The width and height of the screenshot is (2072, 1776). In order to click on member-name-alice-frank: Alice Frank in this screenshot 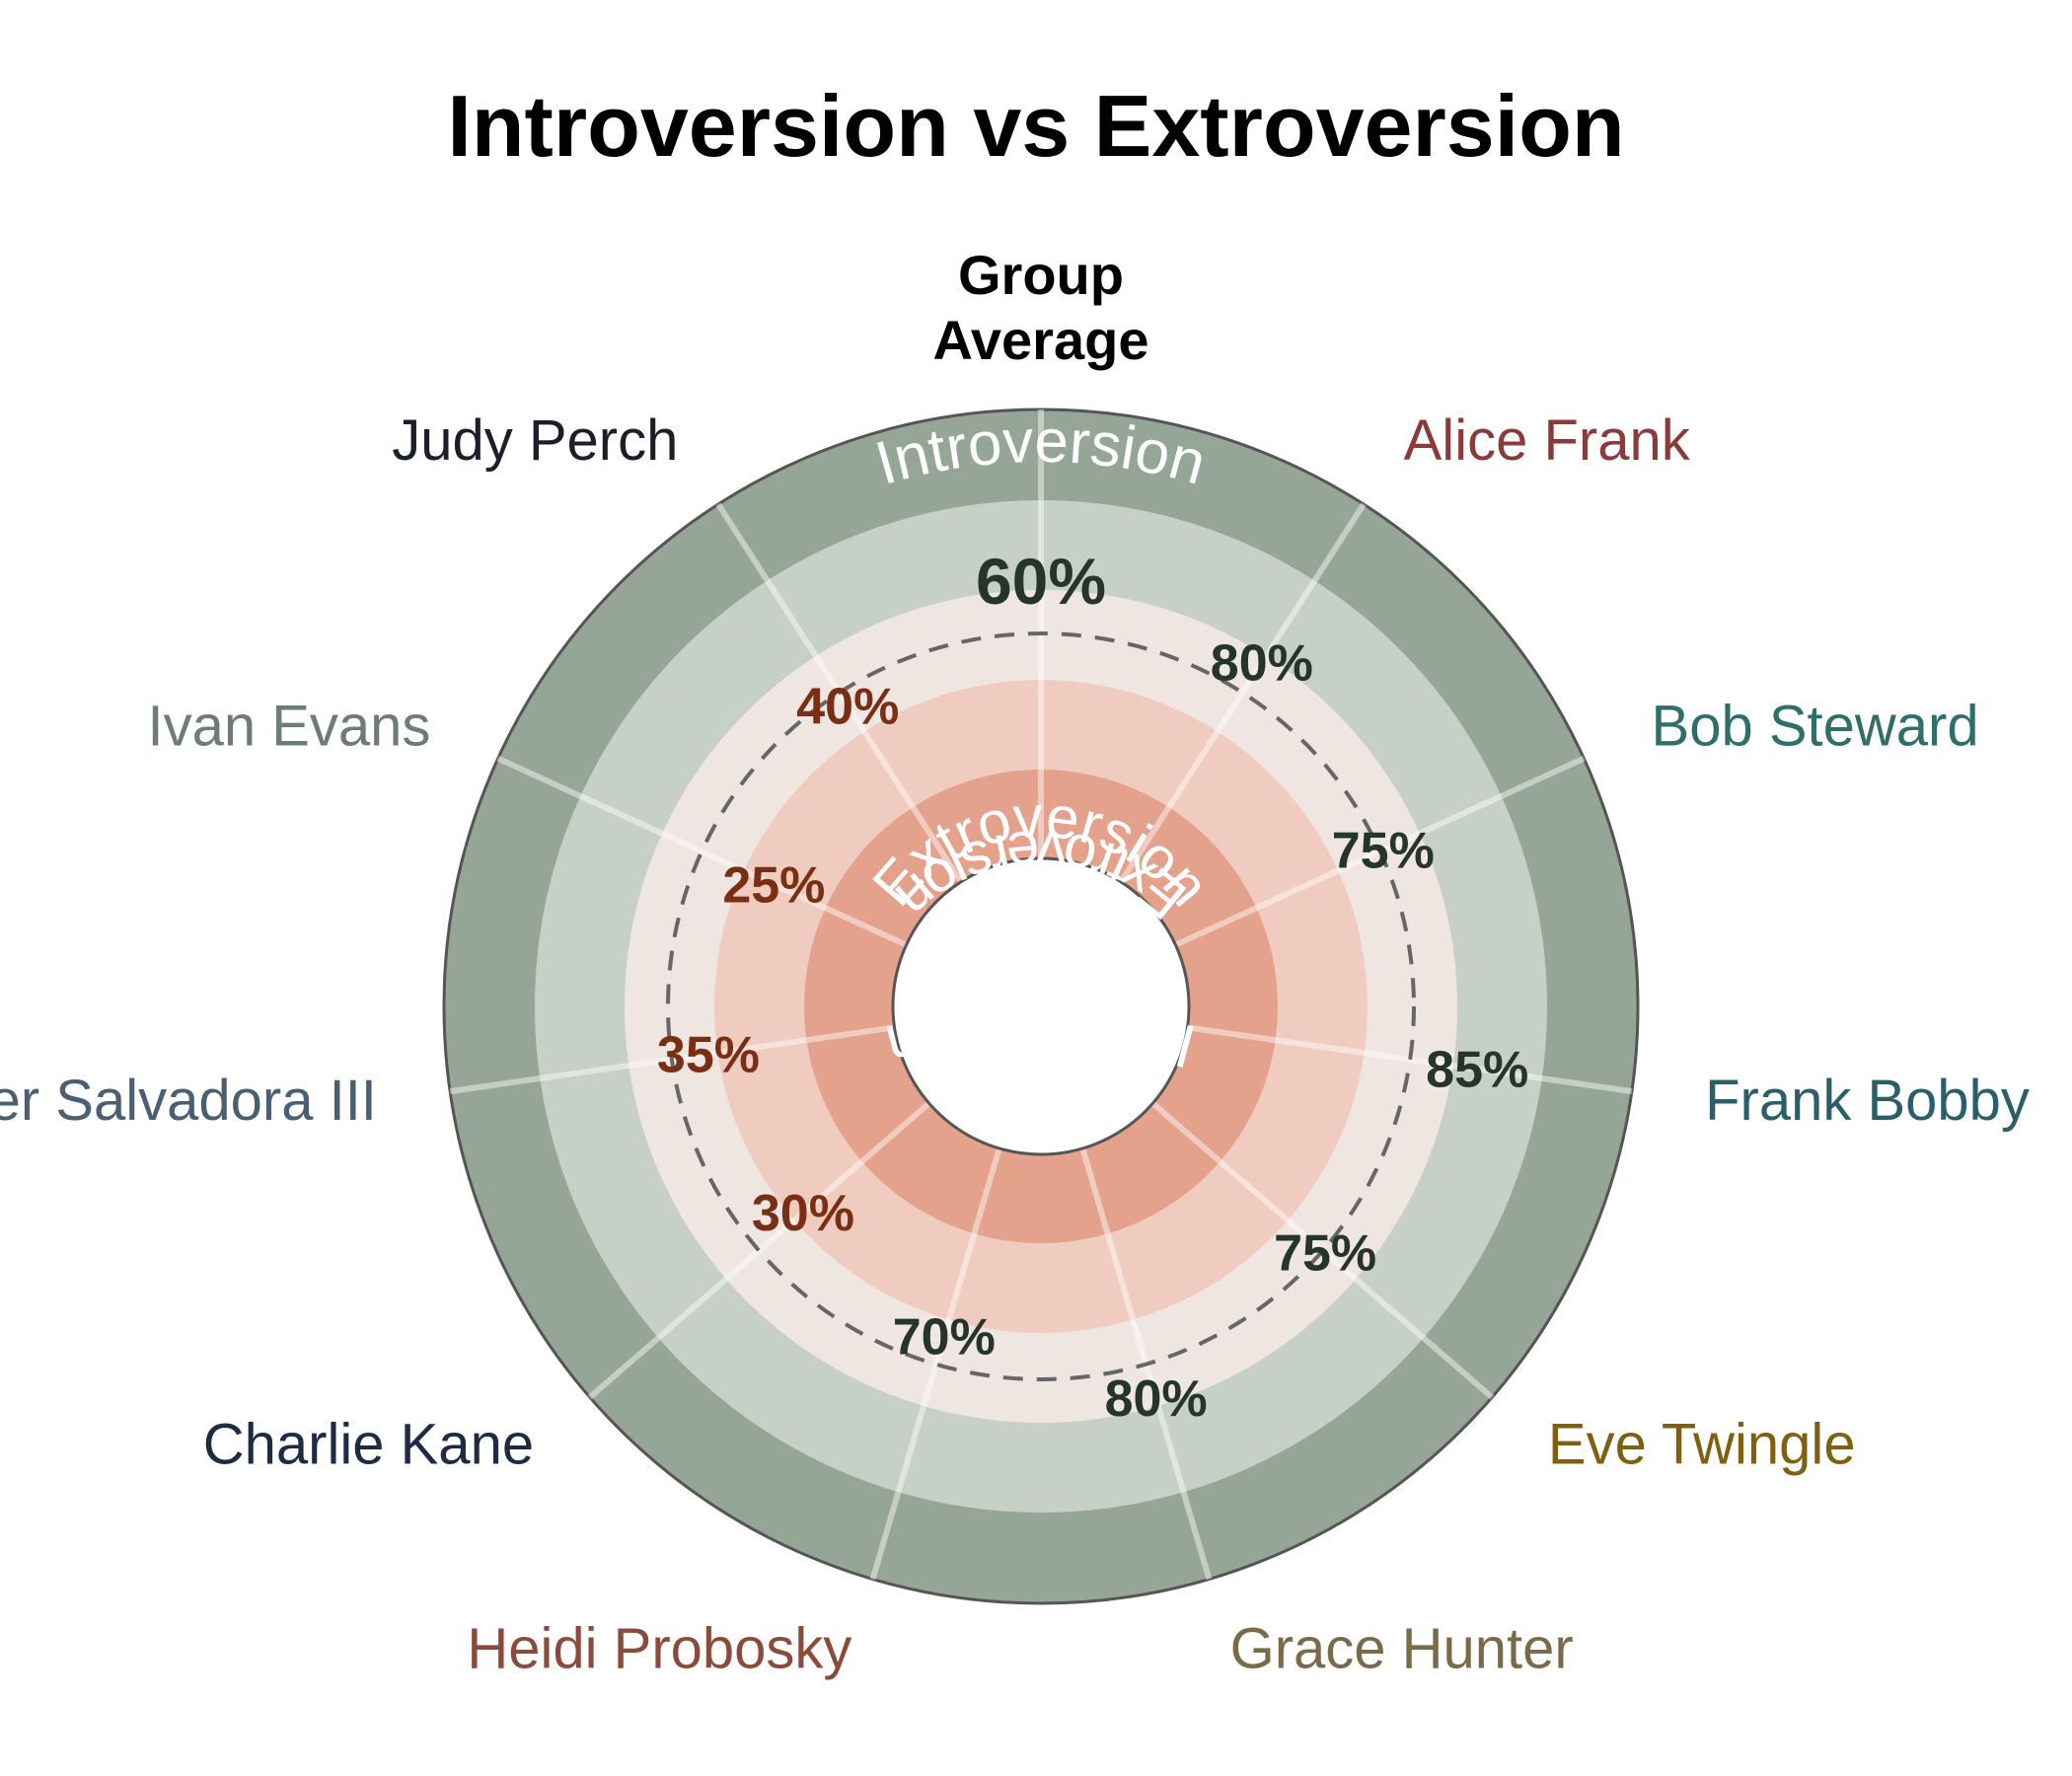, I will do `click(1548, 441)`.